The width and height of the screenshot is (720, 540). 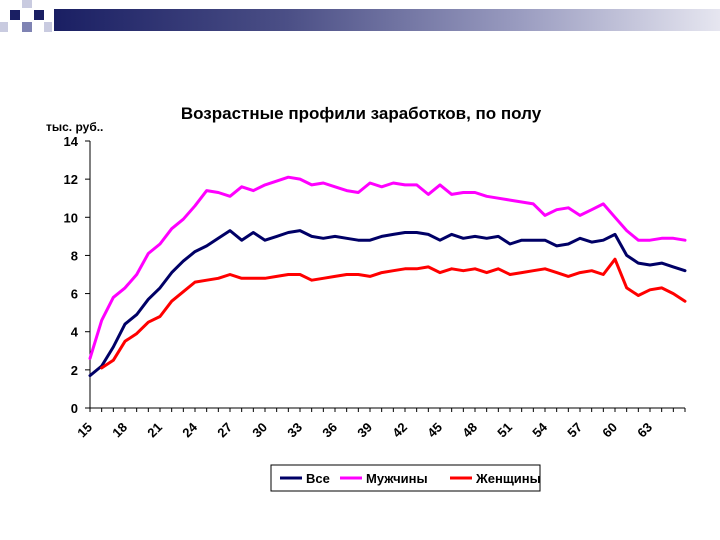 What do you see at coordinates (644, 430) in the screenshot?
I see `x-tick-label: 63` at bounding box center [644, 430].